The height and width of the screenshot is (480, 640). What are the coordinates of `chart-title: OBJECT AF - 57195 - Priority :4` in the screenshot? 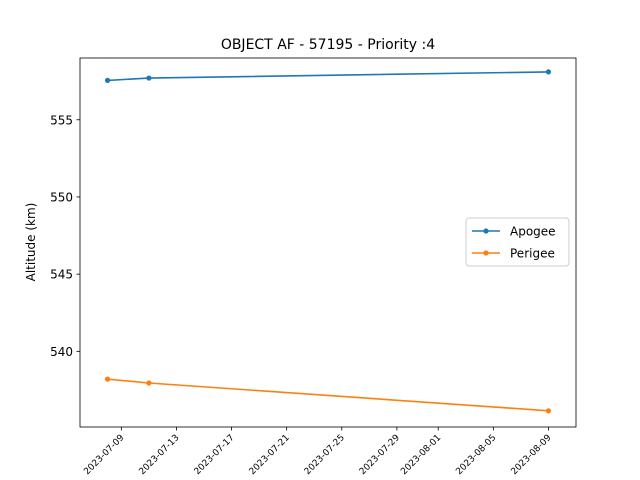 It's located at (328, 45).